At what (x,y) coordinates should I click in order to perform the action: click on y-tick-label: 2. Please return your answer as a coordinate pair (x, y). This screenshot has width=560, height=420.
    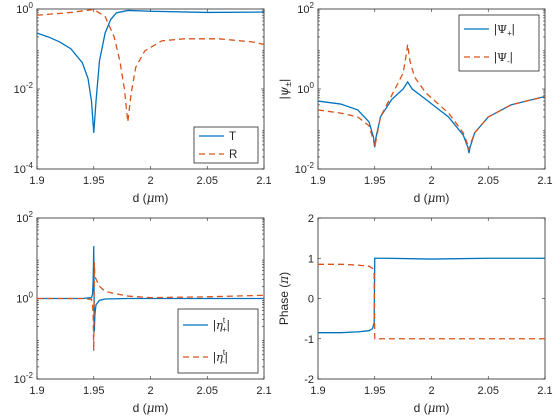
    Looking at the image, I should click on (311, 219).